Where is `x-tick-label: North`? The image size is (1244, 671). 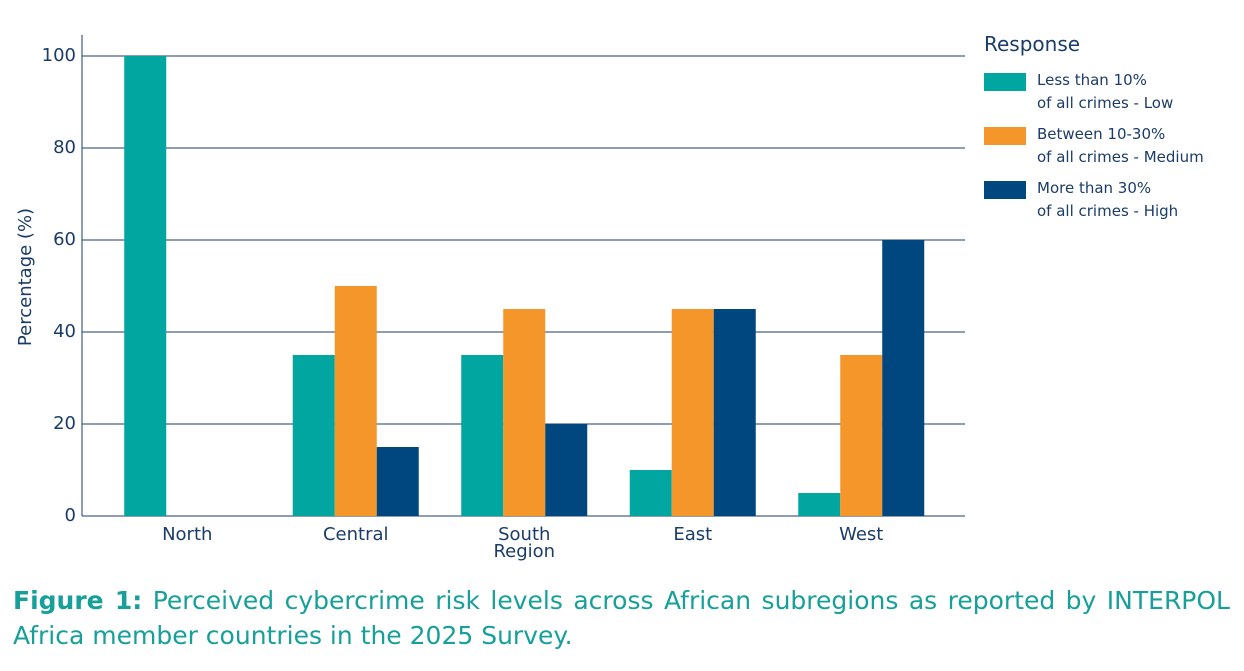 x-tick-label: North is located at coordinates (187, 534).